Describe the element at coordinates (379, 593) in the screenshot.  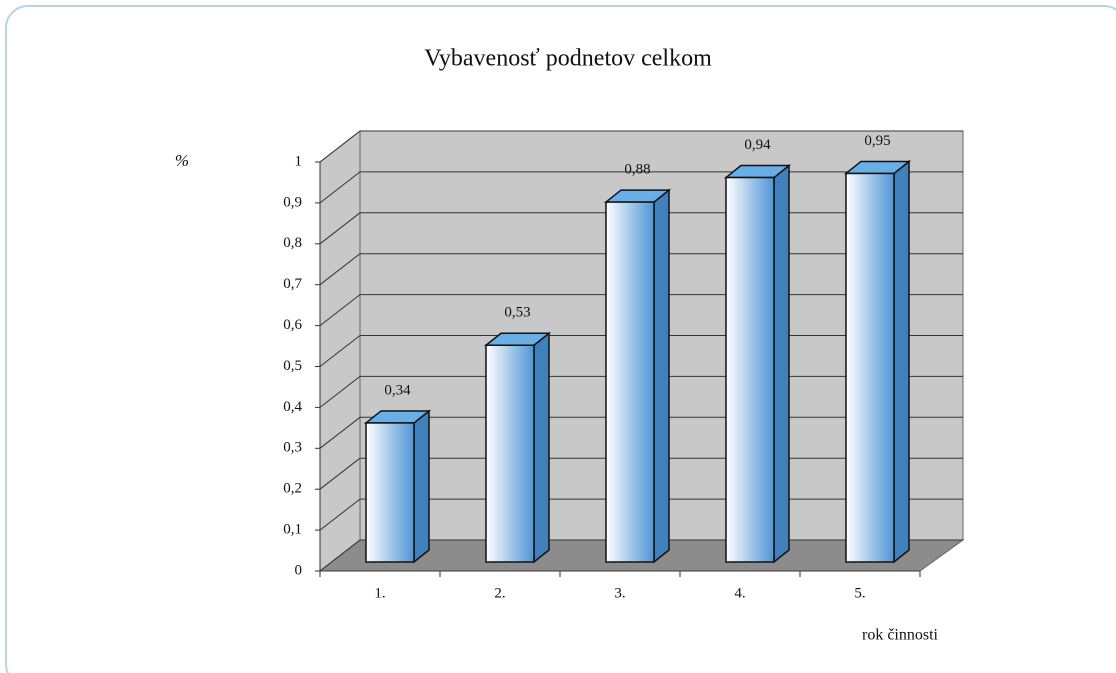
I see `x-tick-label: 1.` at that location.